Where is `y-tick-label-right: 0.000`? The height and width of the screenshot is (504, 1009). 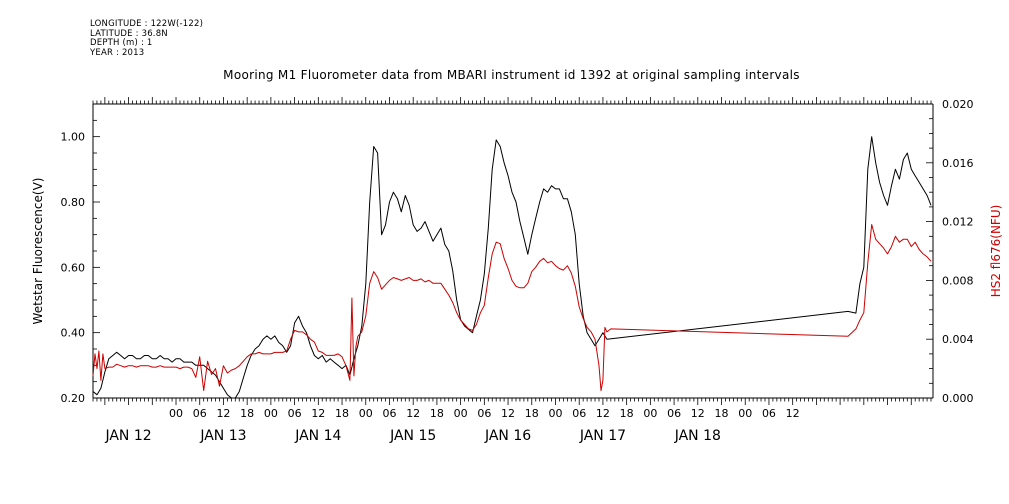 y-tick-label-right: 0.000 is located at coordinates (958, 398).